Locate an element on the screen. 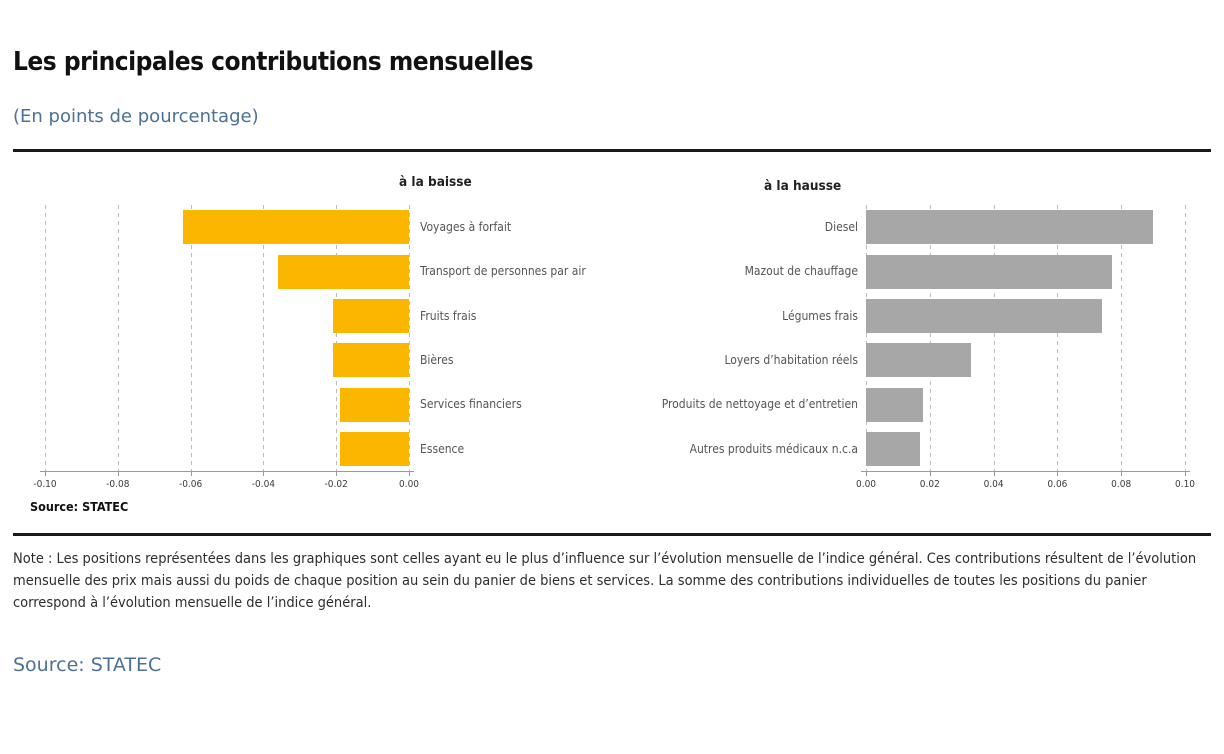 The width and height of the screenshot is (1224, 754). page-title: Les principales contributions mensuelles is located at coordinates (273, 62).